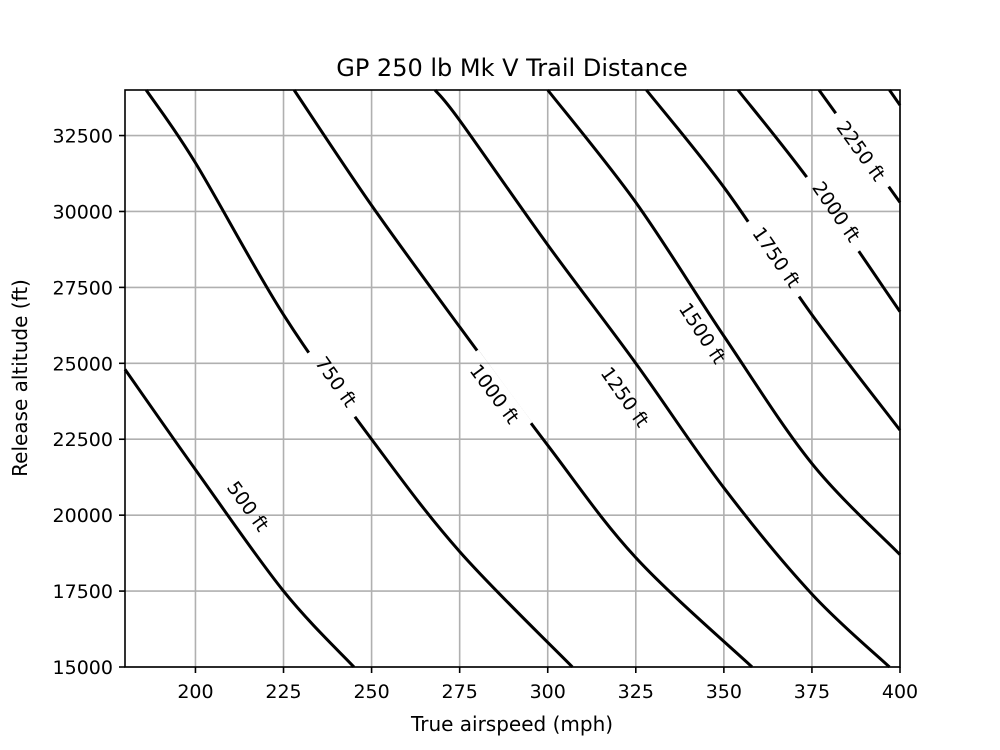  What do you see at coordinates (548, 692) in the screenshot?
I see `x-tick-label: 300` at bounding box center [548, 692].